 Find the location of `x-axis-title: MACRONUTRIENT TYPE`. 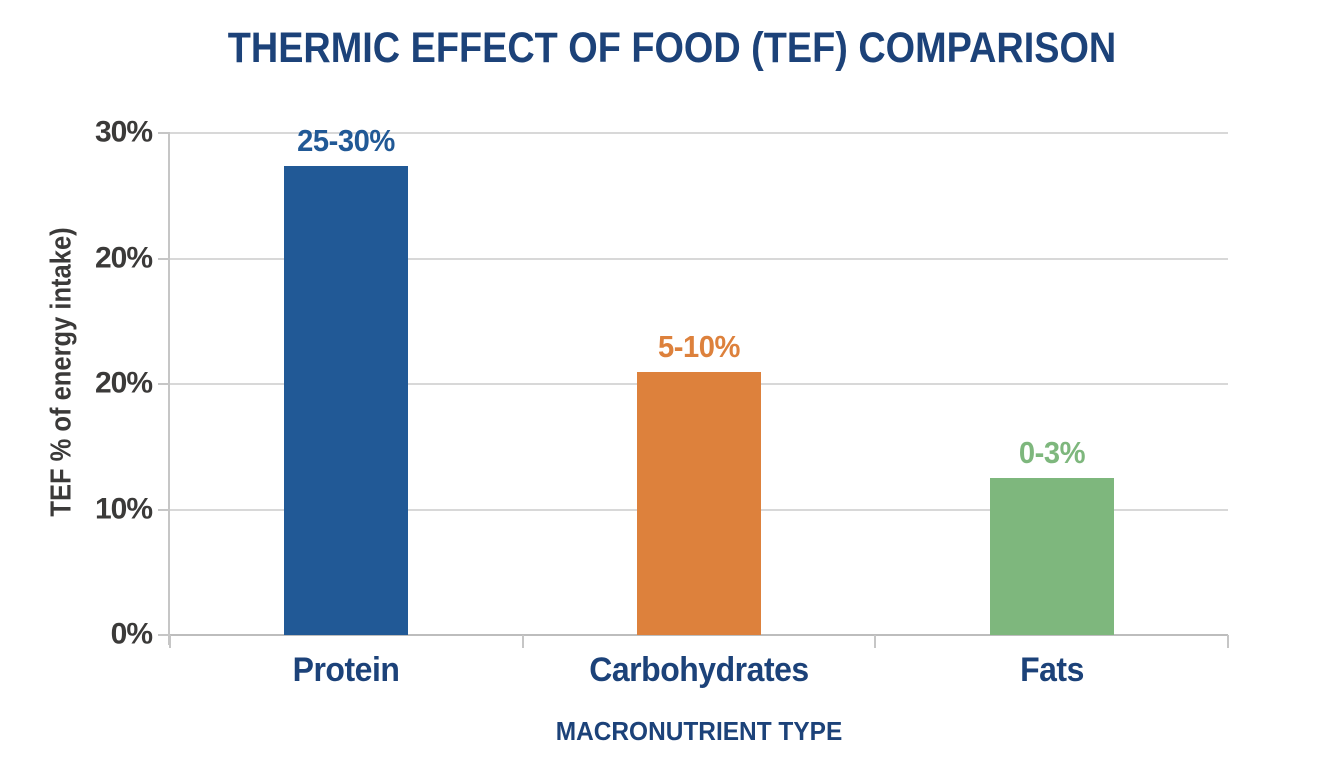

x-axis-title: MACRONUTRIENT TYPE is located at coordinates (699, 731).